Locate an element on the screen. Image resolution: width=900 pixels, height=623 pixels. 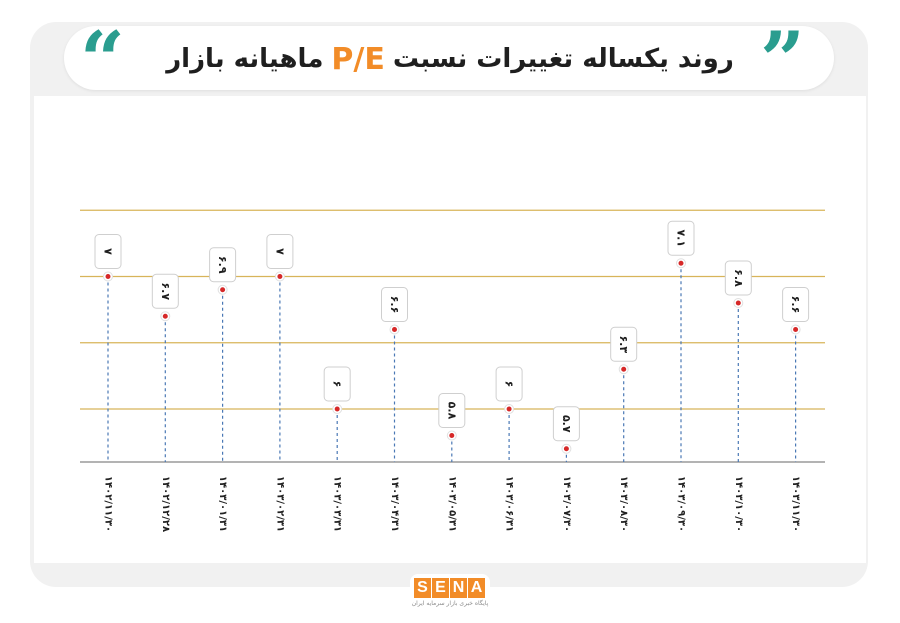
x-tick-label: ۱۴۰۳/۱۱/۳۰ is located at coordinates (795, 504).